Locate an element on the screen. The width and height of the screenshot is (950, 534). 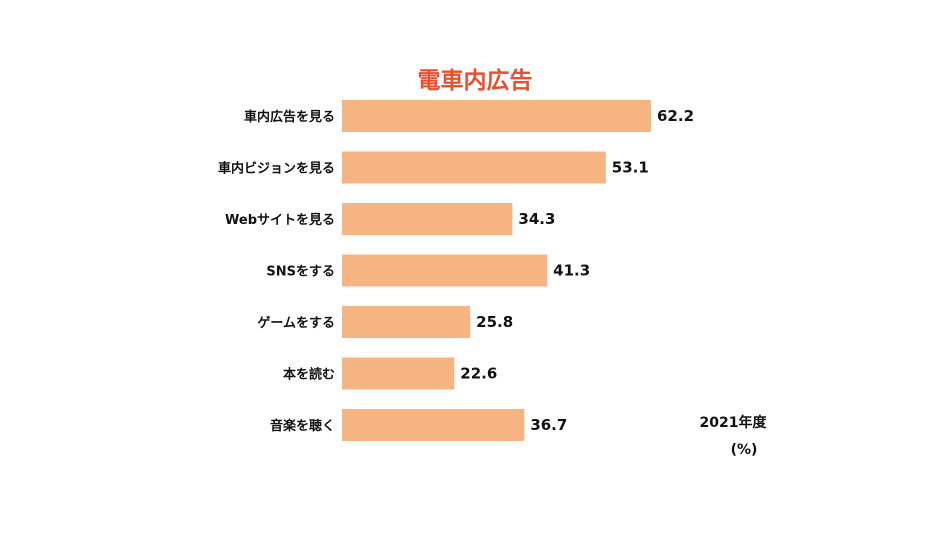
value-label: 25.8 is located at coordinates (494, 322).